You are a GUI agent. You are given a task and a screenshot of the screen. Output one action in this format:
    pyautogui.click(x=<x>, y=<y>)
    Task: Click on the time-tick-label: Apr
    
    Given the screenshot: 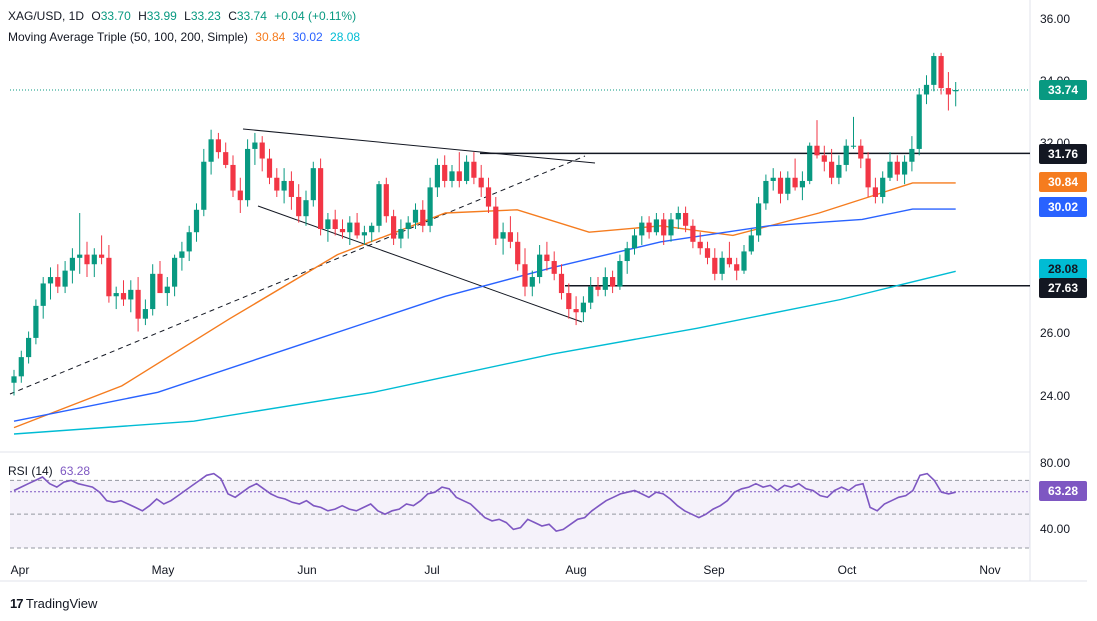 What is the action you would take?
    pyautogui.click(x=20, y=570)
    